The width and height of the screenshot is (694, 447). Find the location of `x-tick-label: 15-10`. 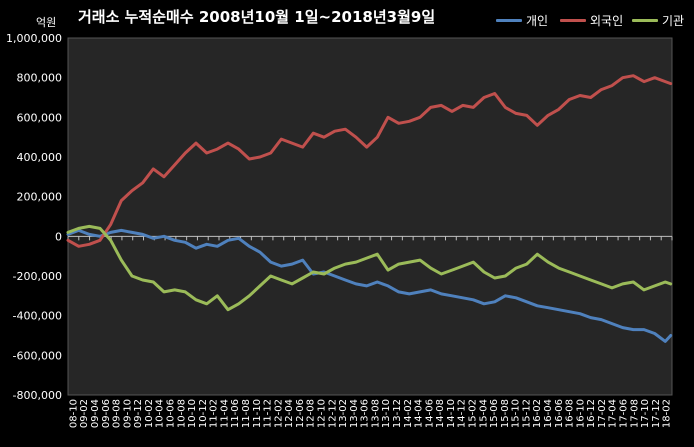

x-tick-label: 15-10 is located at coordinates (516, 413).